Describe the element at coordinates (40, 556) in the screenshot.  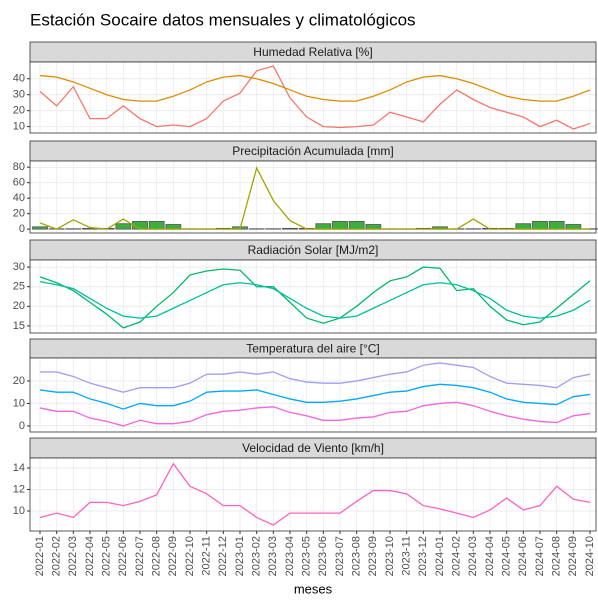
I see `x-tick-label: 2022-01` at that location.